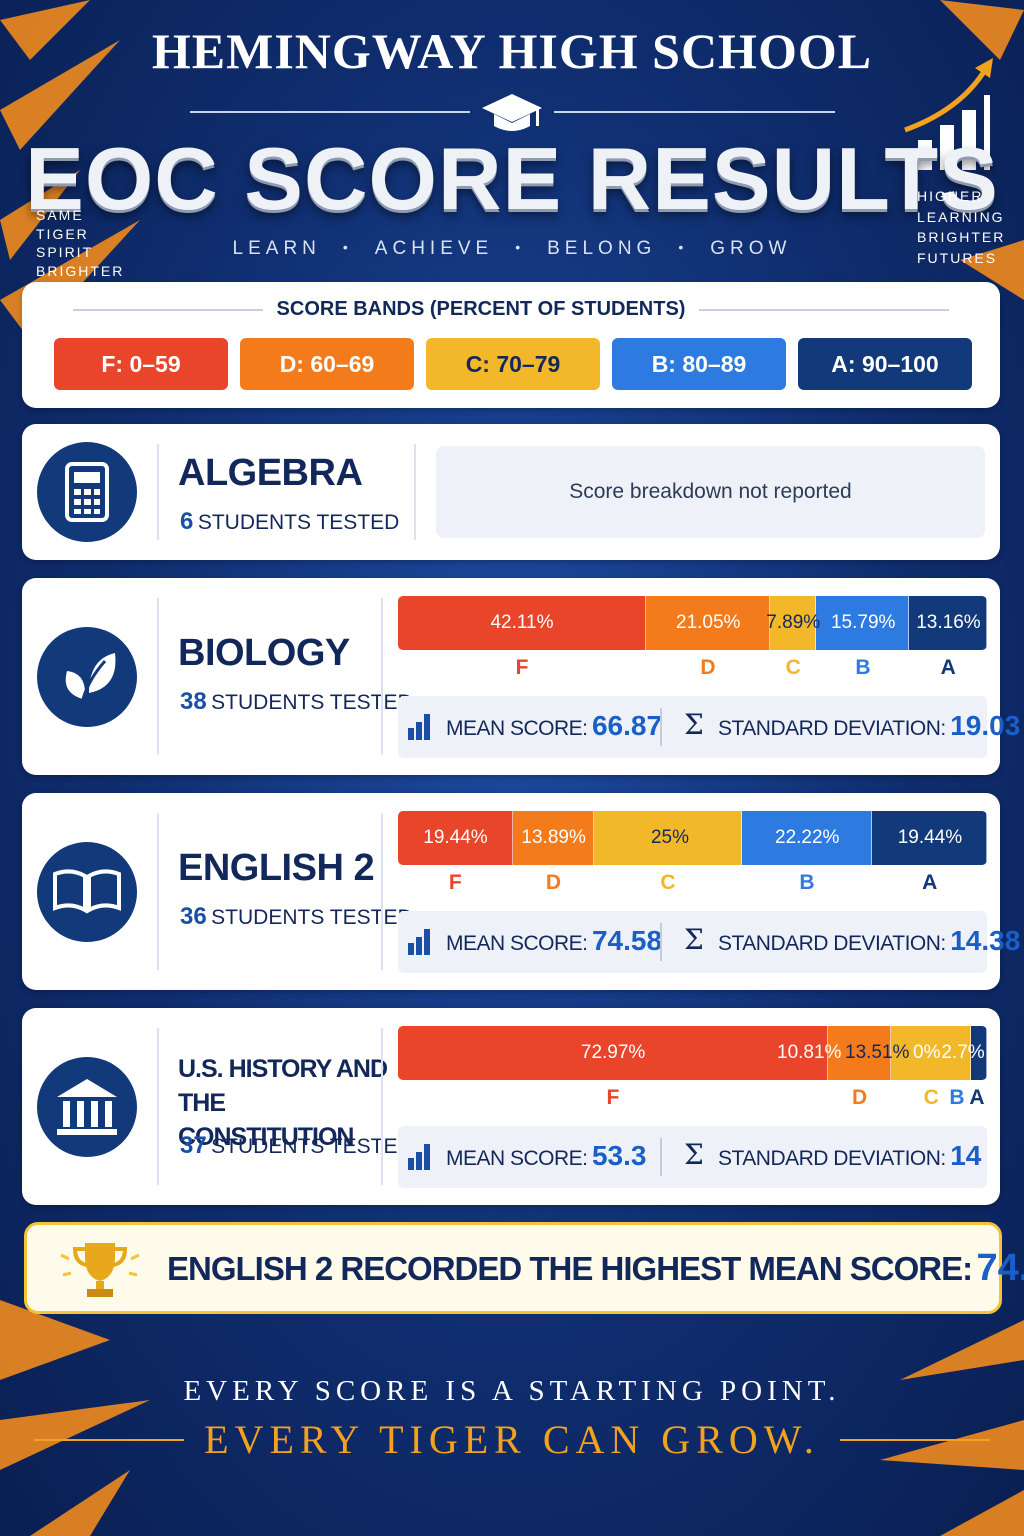  I want to click on segment-label: 7.89%, so click(793, 622).